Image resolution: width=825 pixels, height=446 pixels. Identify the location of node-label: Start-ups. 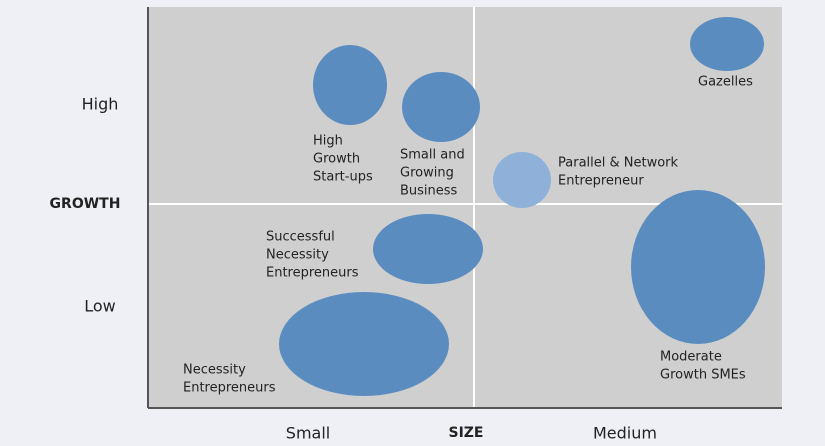
(343, 177).